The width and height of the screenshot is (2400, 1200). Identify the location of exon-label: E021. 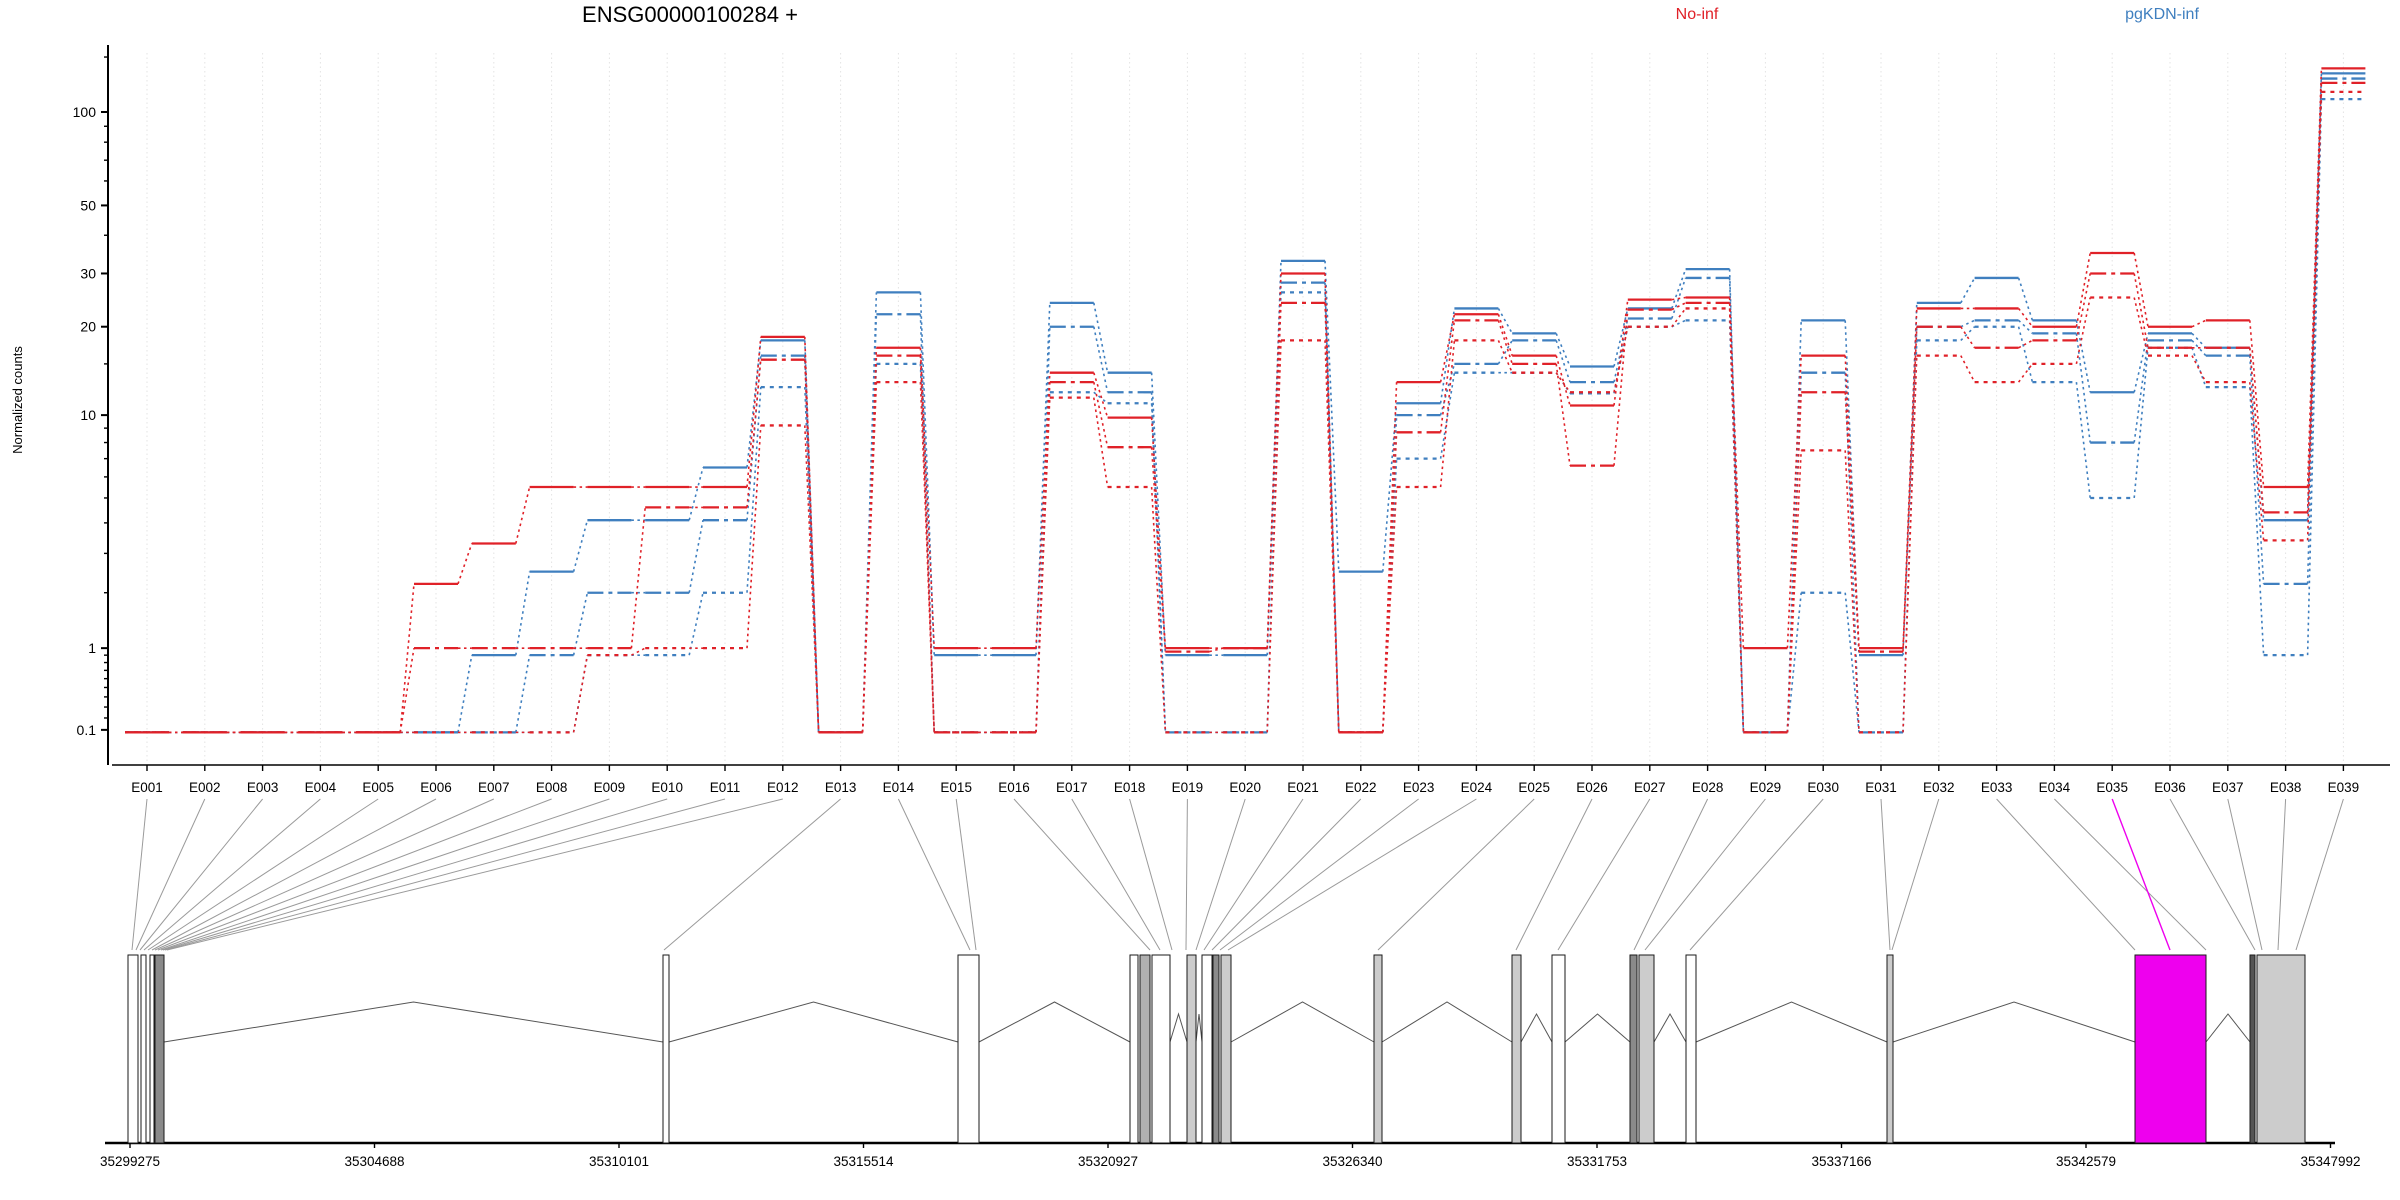
(1303, 787).